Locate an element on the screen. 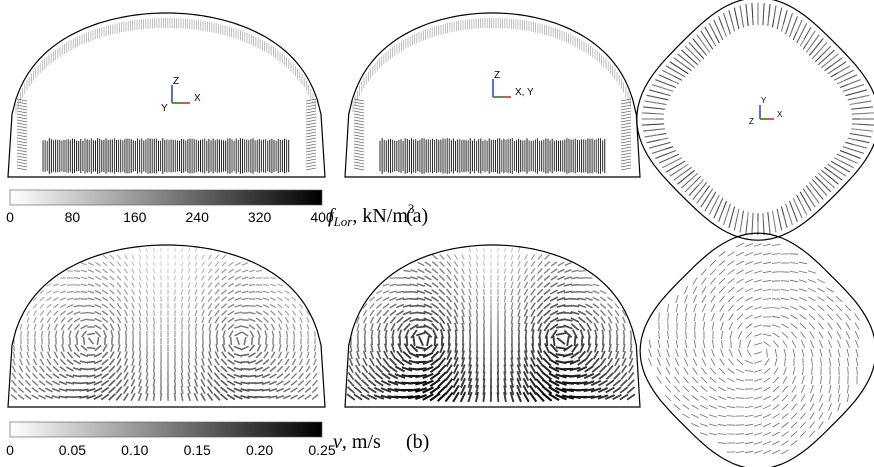  panel-label: (a) is located at coordinates (417, 216).